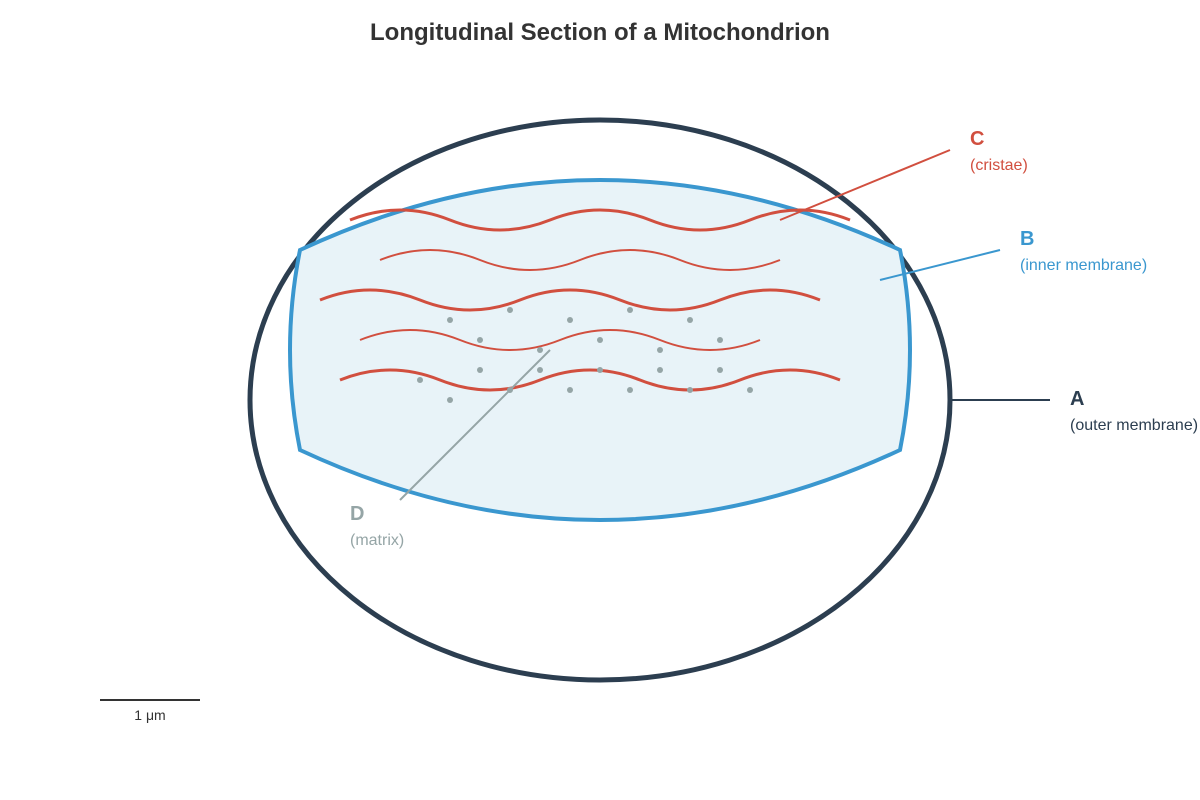 This screenshot has height=800, width=1200. I want to click on matrix-granules, so click(585, 355).